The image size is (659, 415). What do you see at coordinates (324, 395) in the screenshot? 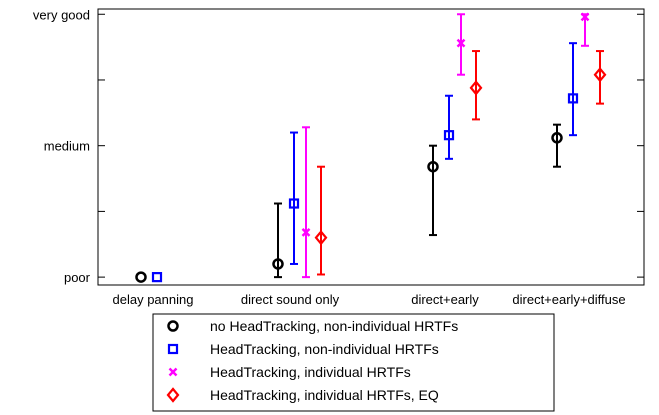
I see `legend-label: HeadTracking, individual HRTFs, EQ` at bounding box center [324, 395].